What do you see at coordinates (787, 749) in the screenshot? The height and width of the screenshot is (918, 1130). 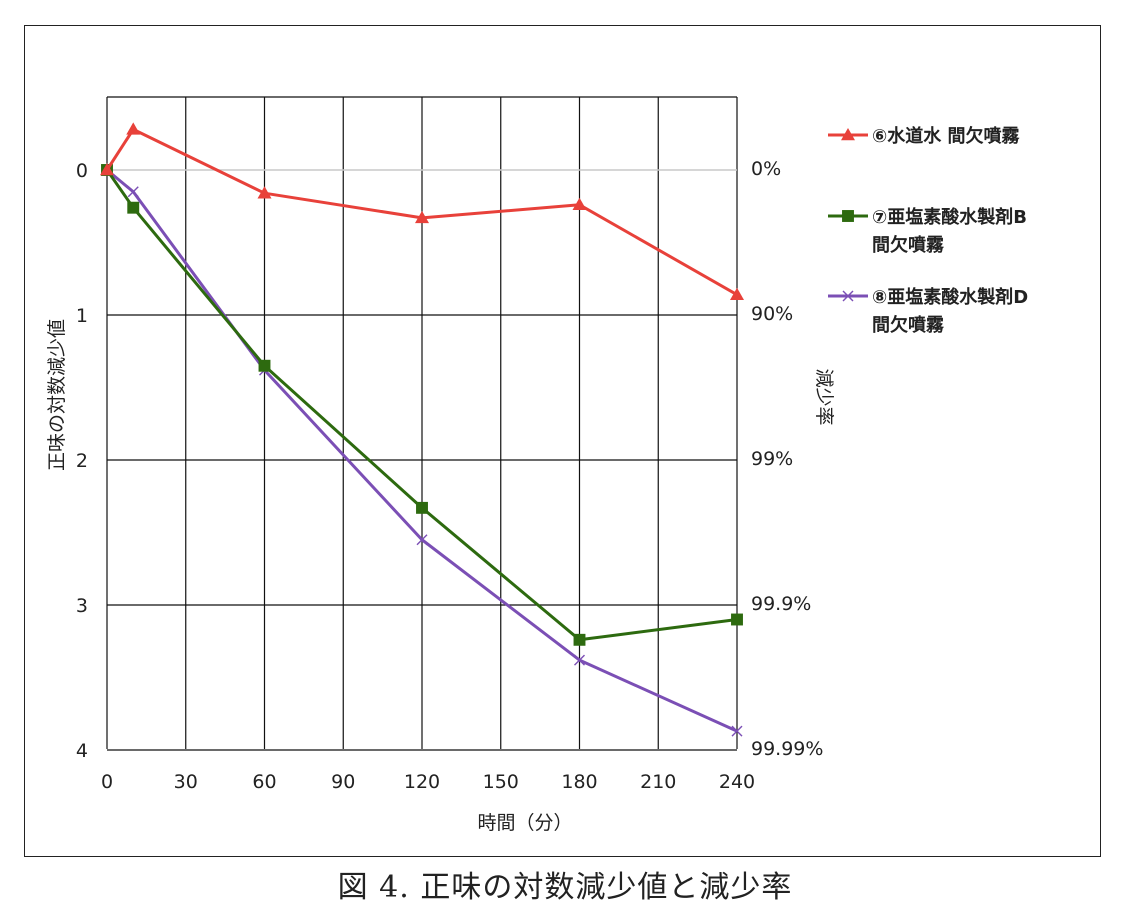 I see `y2-tick-label: 99.99%` at bounding box center [787, 749].